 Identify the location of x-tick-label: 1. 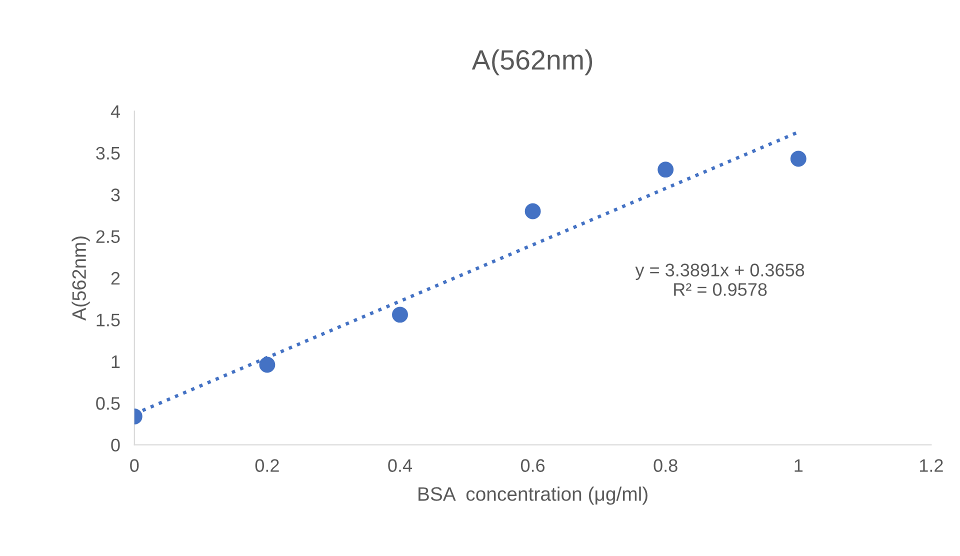
(798, 465).